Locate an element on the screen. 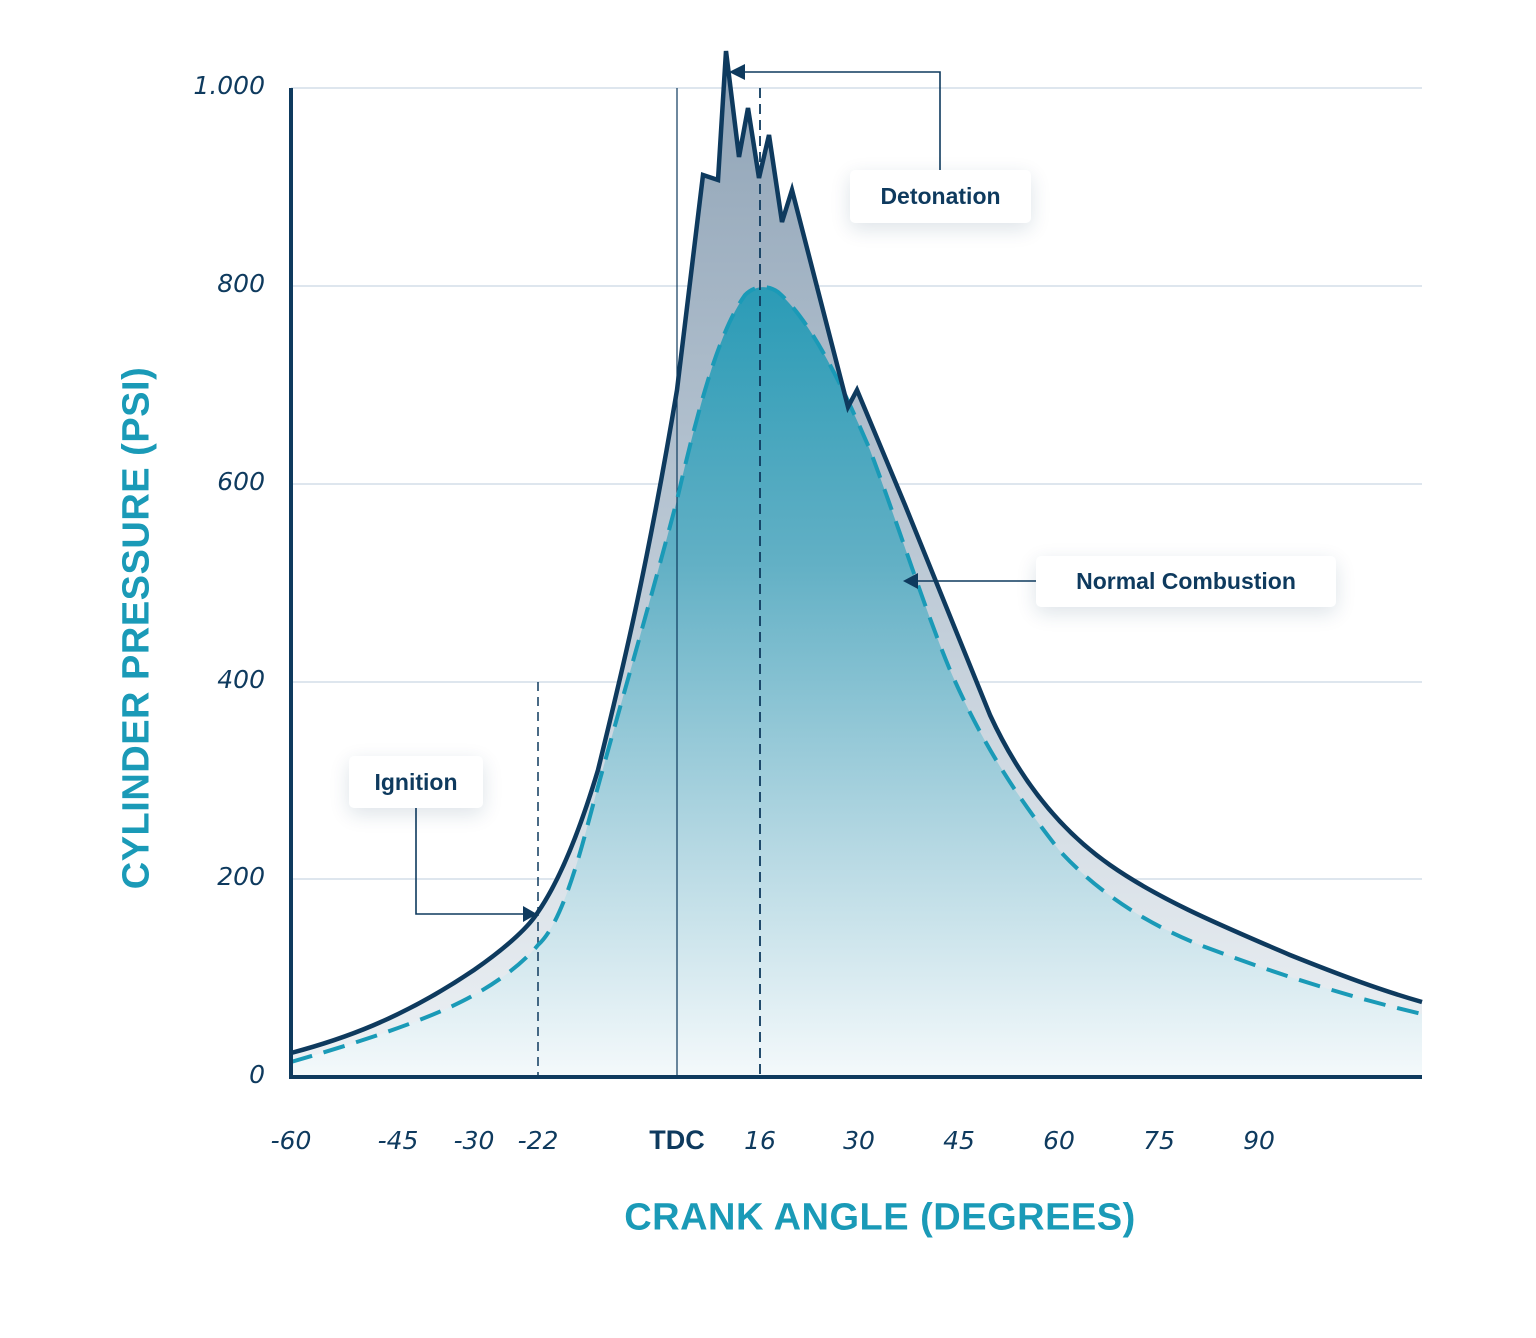 The width and height of the screenshot is (1536, 1338). y-tick-label: 600 is located at coordinates (241, 481).